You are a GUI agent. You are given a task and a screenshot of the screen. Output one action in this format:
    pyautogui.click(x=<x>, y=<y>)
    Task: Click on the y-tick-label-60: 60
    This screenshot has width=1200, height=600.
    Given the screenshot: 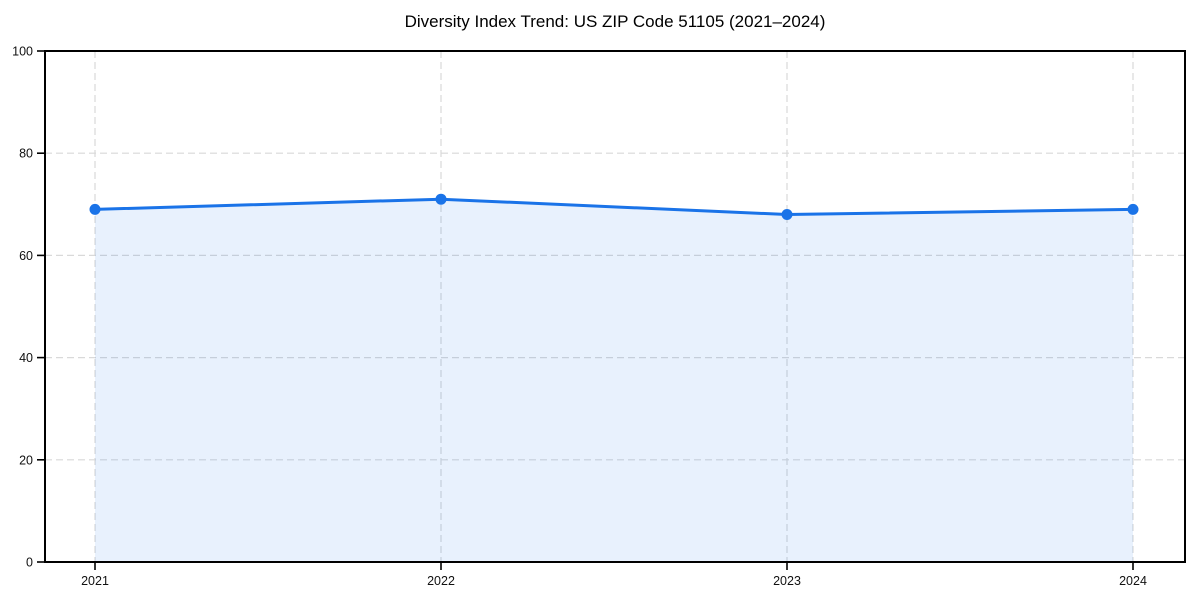 What is the action you would take?
    pyautogui.click(x=26, y=256)
    